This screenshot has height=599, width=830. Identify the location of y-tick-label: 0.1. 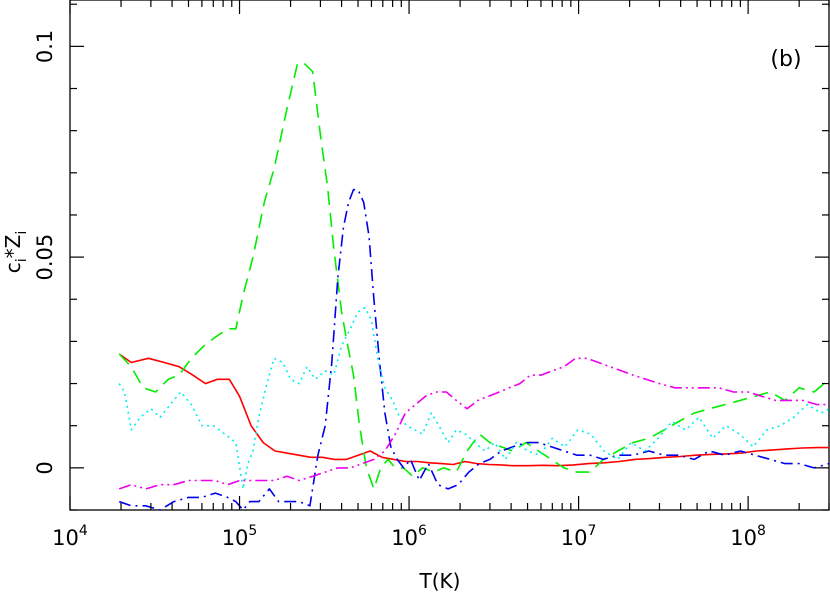
(45, 46).